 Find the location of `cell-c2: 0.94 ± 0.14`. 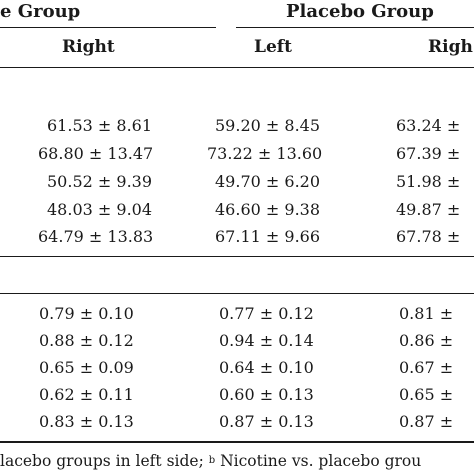

cell-c2: 0.94 ± 0.14 is located at coordinates (266, 340).